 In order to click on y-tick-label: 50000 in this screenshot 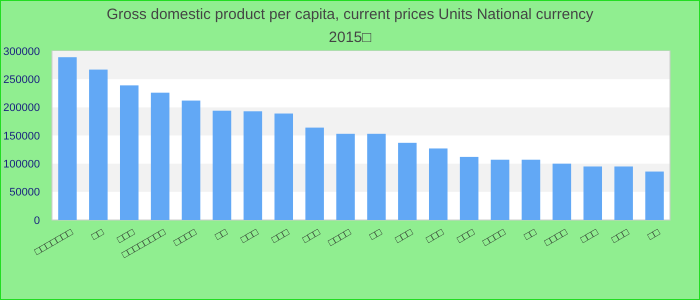, I will do `click(24, 192)`.